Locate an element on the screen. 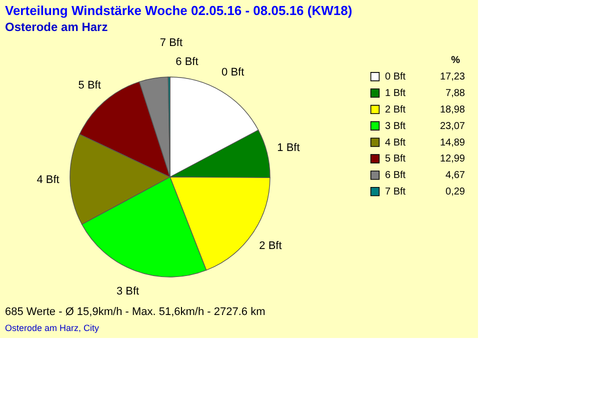 The width and height of the screenshot is (592, 407). legend-title: % is located at coordinates (455, 60).